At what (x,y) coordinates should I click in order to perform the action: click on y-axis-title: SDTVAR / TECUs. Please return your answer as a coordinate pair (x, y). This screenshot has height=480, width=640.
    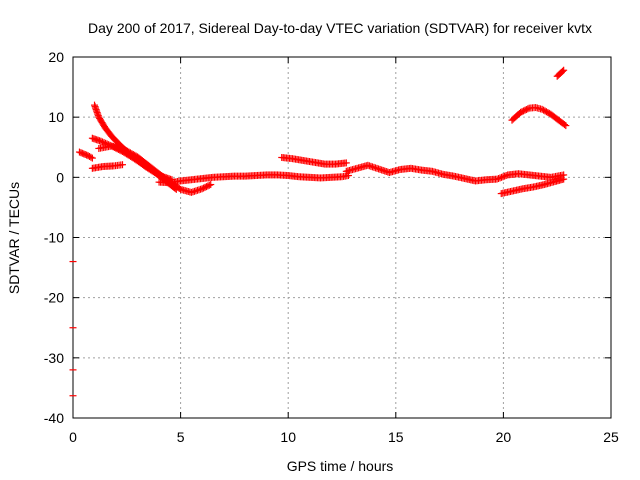
    Looking at the image, I should click on (14, 238).